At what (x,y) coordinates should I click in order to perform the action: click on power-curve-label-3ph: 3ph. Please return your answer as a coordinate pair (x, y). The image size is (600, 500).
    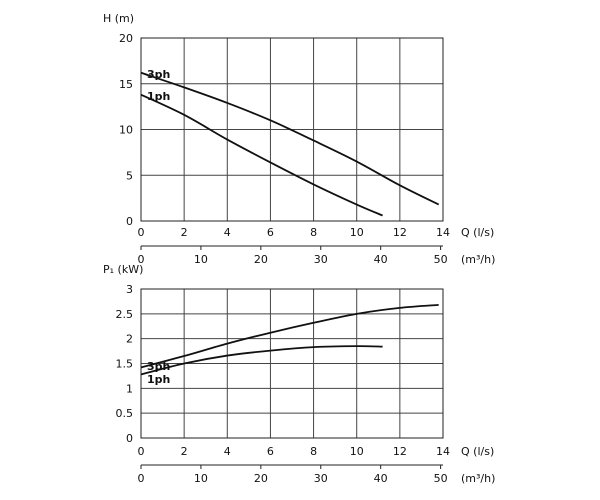
    Looking at the image, I should click on (158, 366).